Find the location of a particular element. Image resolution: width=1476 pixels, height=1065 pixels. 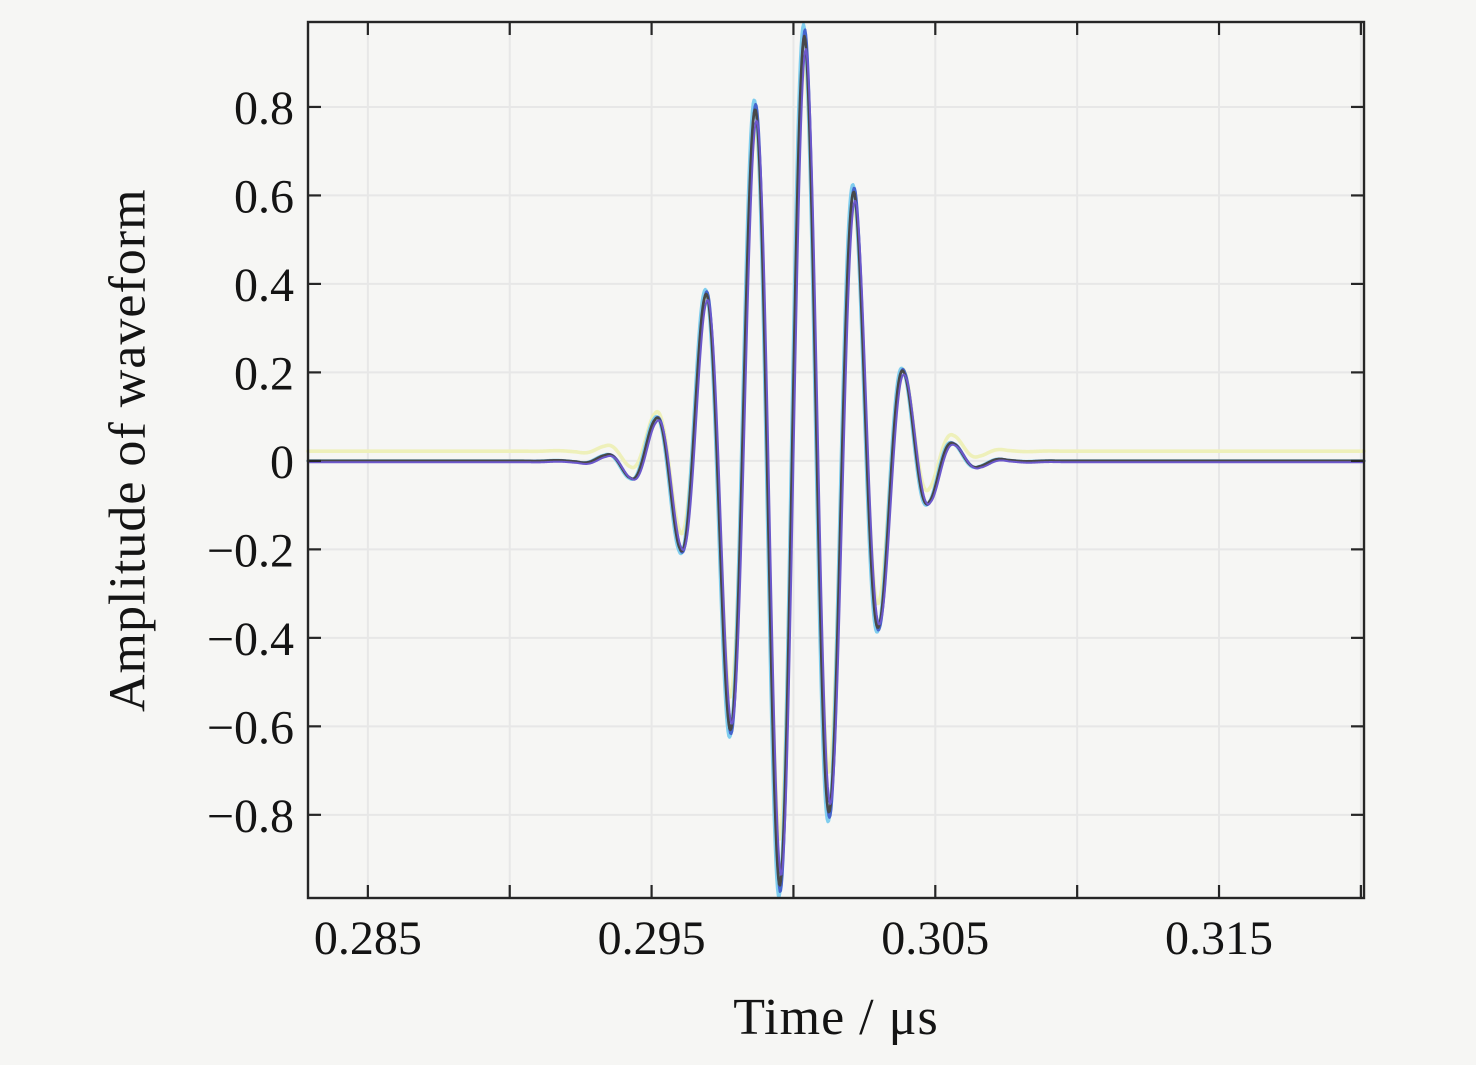

x-tick-label: 0.315 is located at coordinates (1219, 938).